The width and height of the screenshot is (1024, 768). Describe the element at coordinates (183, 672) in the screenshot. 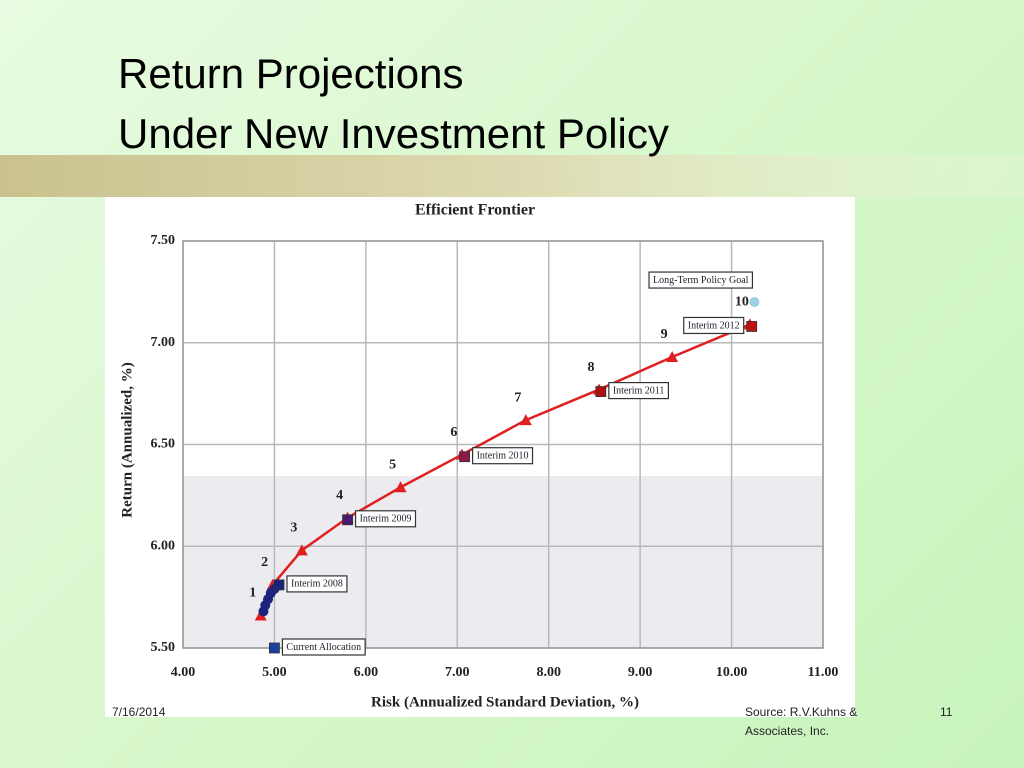

I see `x-tick-label: 4.00` at that location.